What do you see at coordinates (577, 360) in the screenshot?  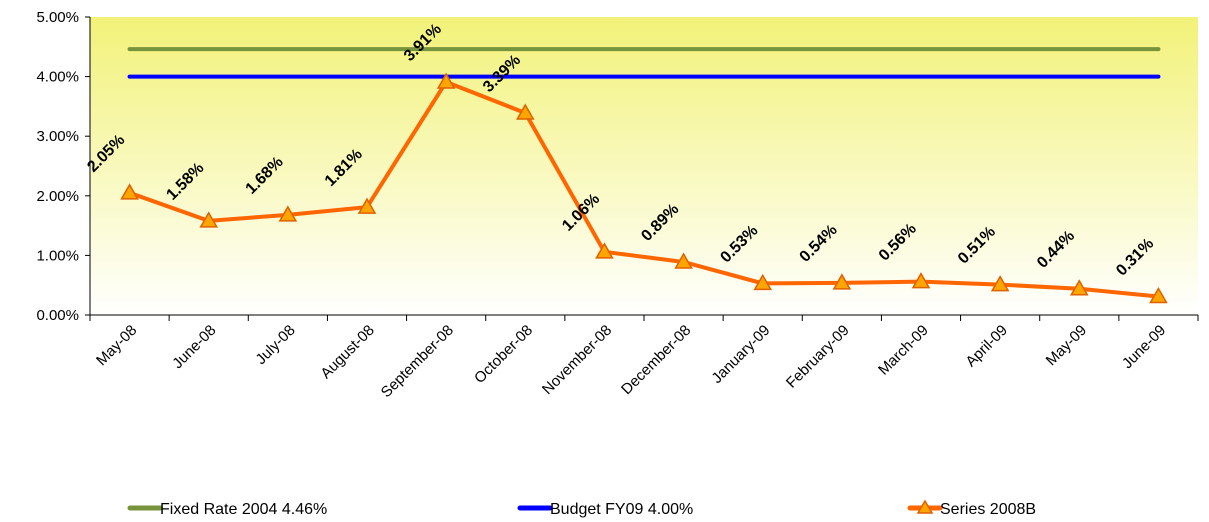 I see `x-tick-label: November-08` at bounding box center [577, 360].